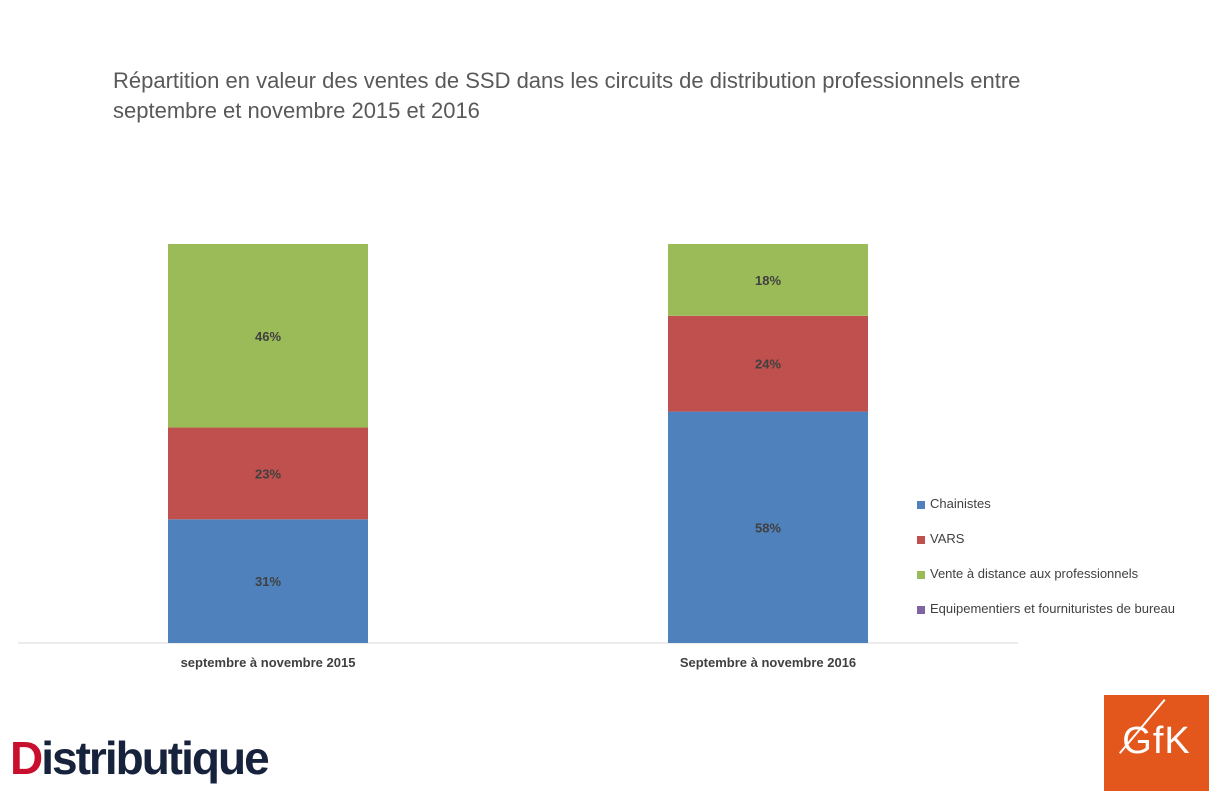  I want to click on legend-item-2: VARS, so click(1046, 548).